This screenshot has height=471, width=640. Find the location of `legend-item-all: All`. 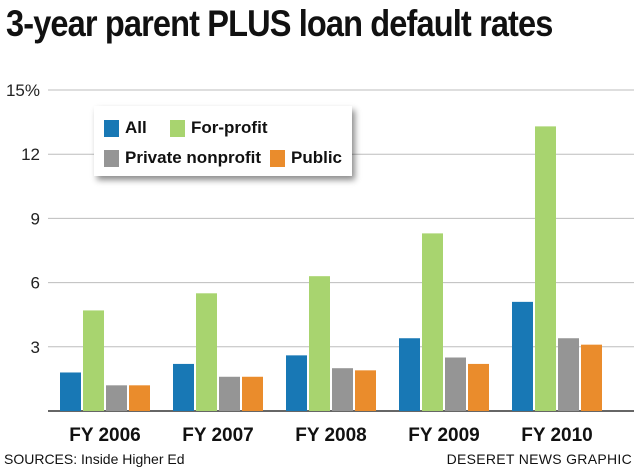

legend-item-all: All is located at coordinates (125, 128).